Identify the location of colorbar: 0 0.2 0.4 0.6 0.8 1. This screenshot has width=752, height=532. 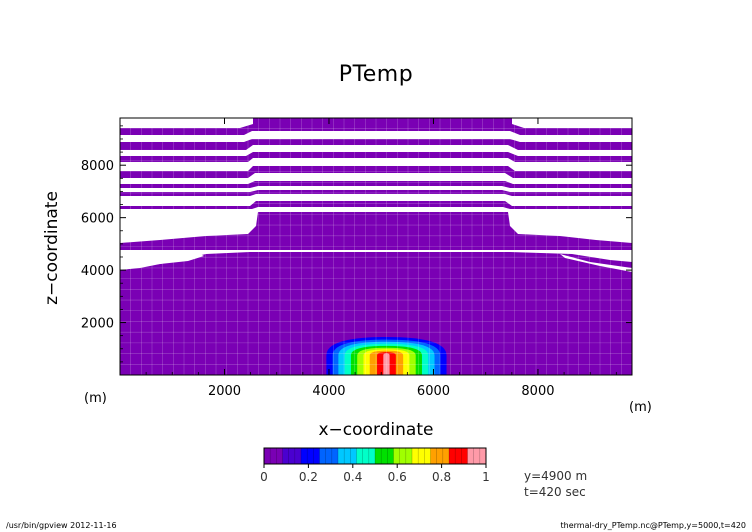
(375, 465).